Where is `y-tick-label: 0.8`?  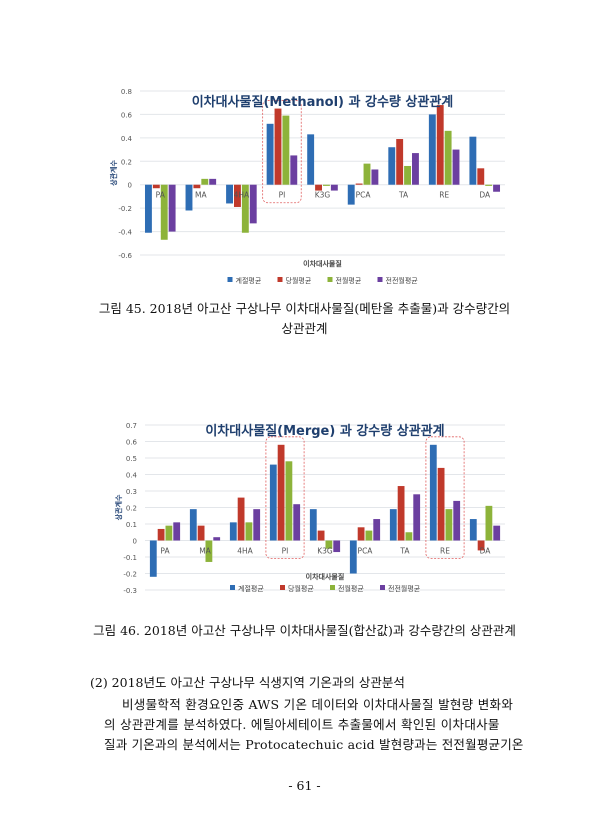 y-tick-label: 0.8 is located at coordinates (126, 92).